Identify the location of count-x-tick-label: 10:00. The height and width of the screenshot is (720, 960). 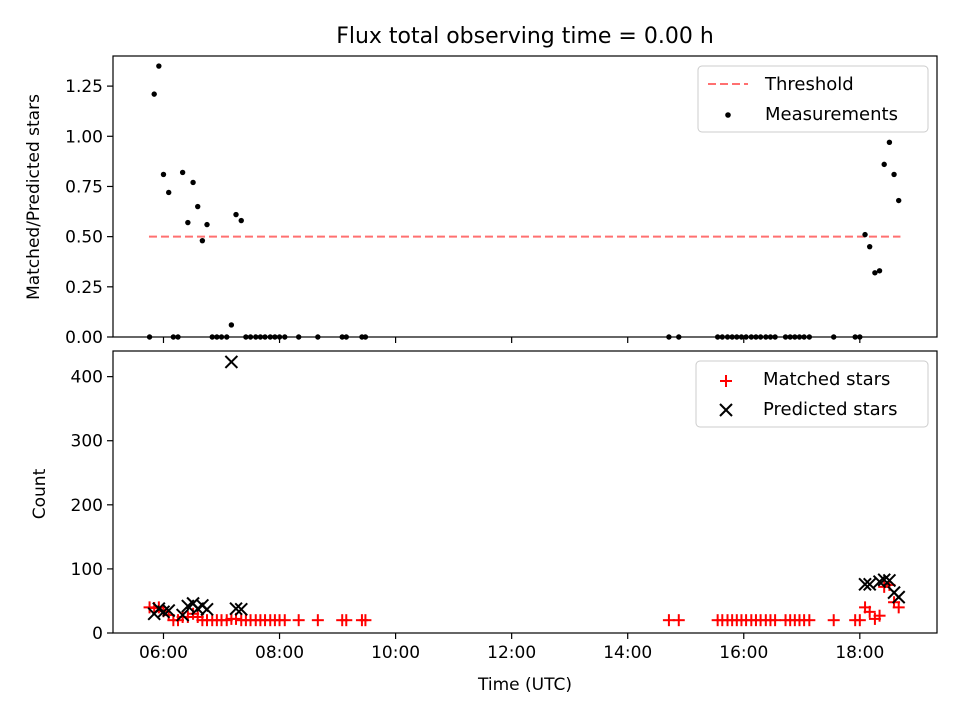
(395, 653).